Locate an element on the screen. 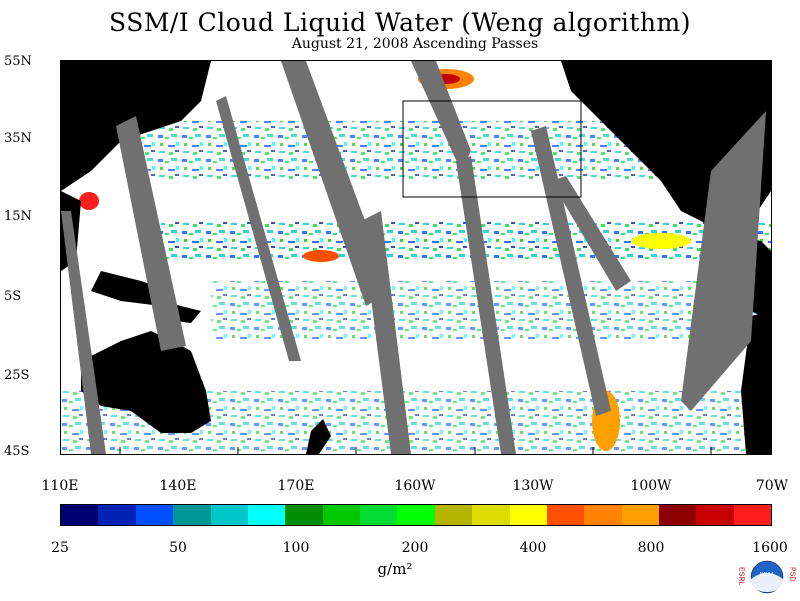 This screenshot has height=601, width=800. noaa-logo-text: NOAA is located at coordinates (767, 575).